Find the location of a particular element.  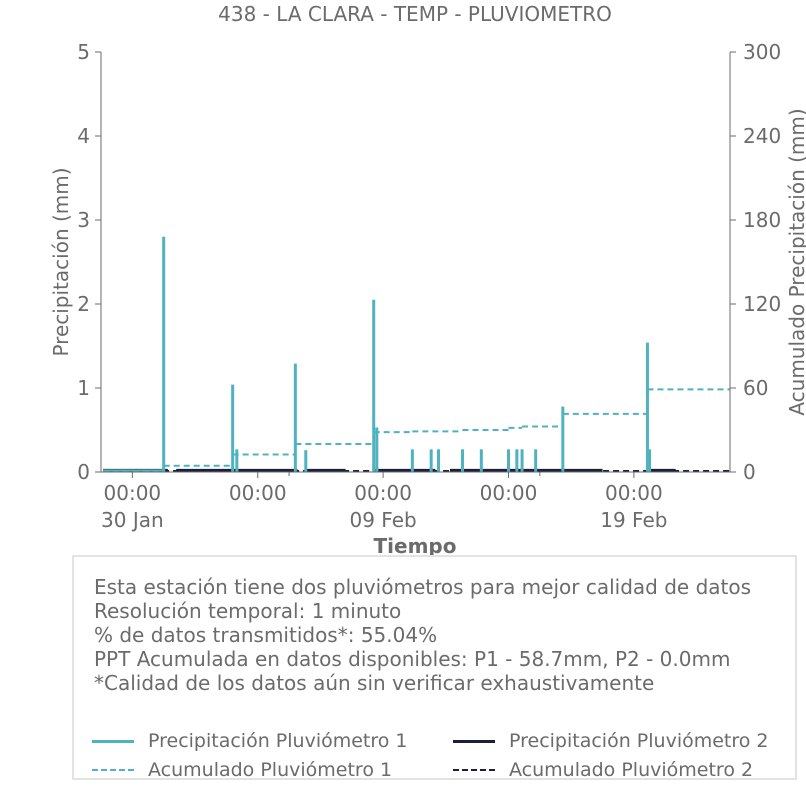

x-tick-date-label: 30 Jan is located at coordinates (132, 520).